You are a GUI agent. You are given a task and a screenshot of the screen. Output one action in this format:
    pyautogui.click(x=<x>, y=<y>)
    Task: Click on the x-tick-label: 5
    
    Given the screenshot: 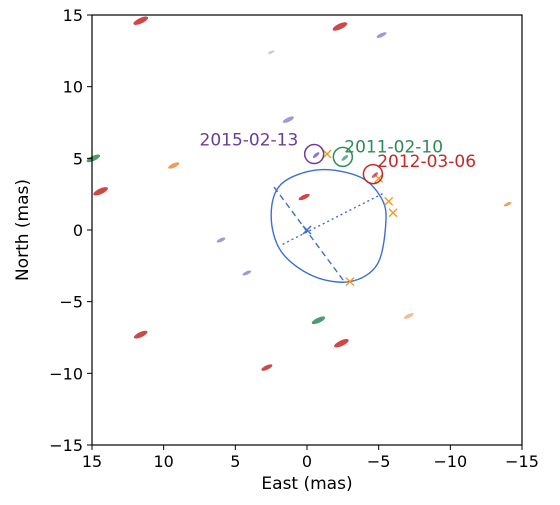 What is the action you would take?
    pyautogui.click(x=235, y=461)
    